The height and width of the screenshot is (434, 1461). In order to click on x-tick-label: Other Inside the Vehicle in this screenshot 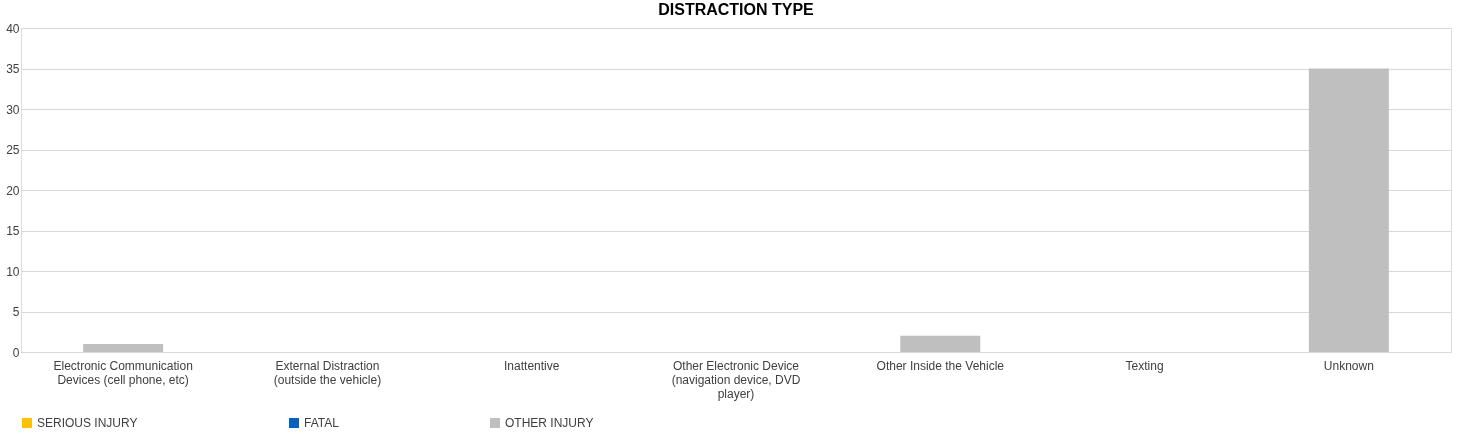, I will do `click(940, 365)`.